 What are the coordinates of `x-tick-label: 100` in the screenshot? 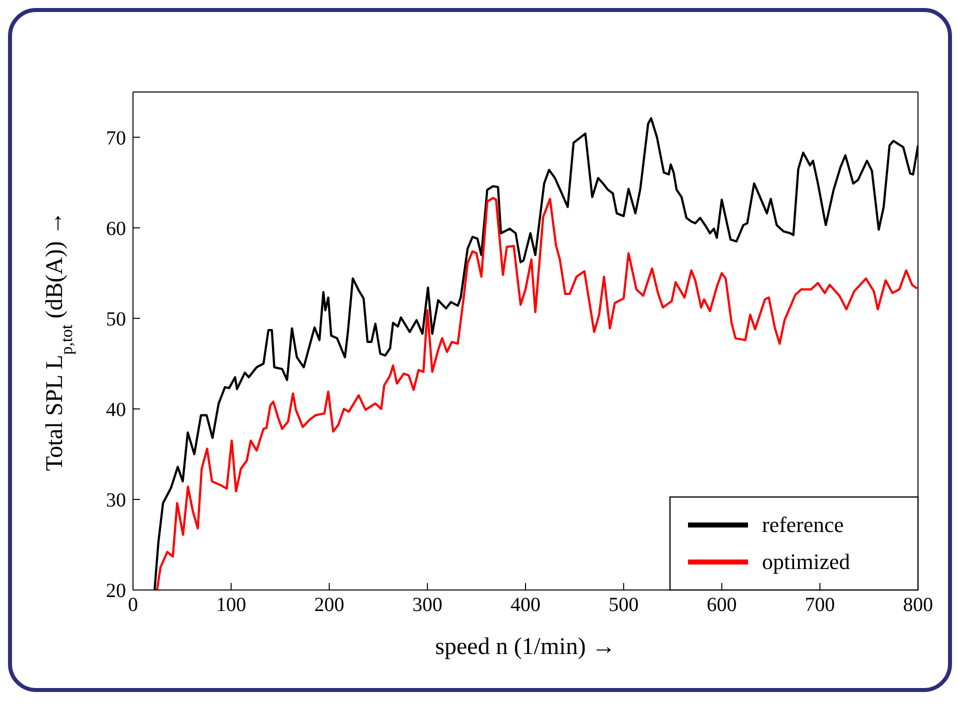 It's located at (231, 605).